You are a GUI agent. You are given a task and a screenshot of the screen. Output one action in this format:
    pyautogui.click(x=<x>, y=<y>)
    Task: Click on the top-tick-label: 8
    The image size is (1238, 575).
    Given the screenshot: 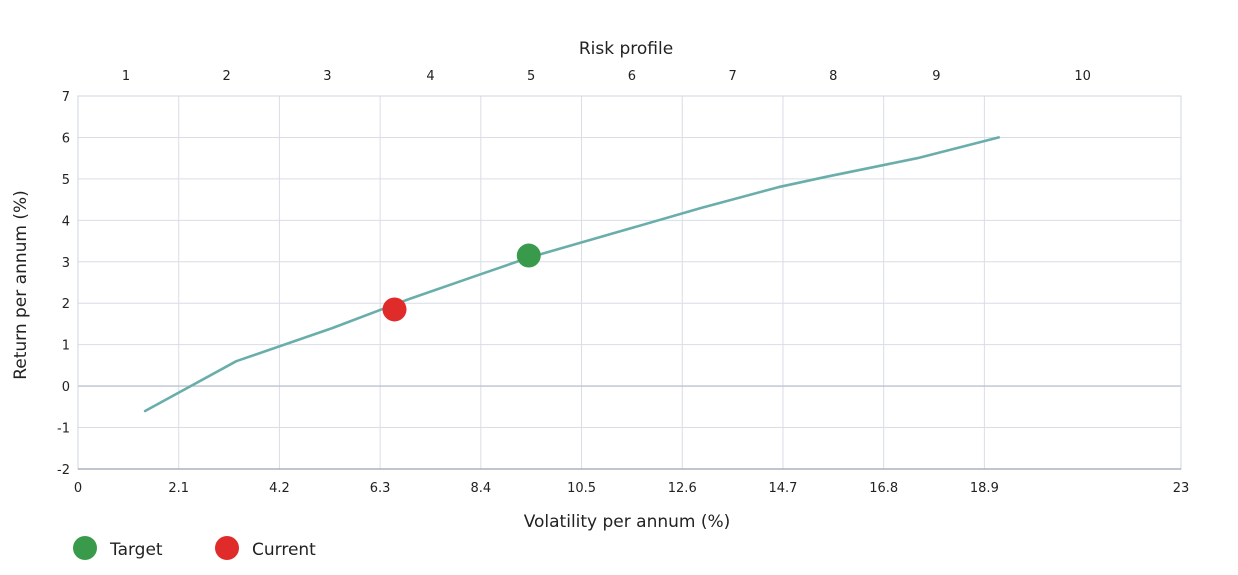 What is the action you would take?
    pyautogui.click(x=833, y=76)
    